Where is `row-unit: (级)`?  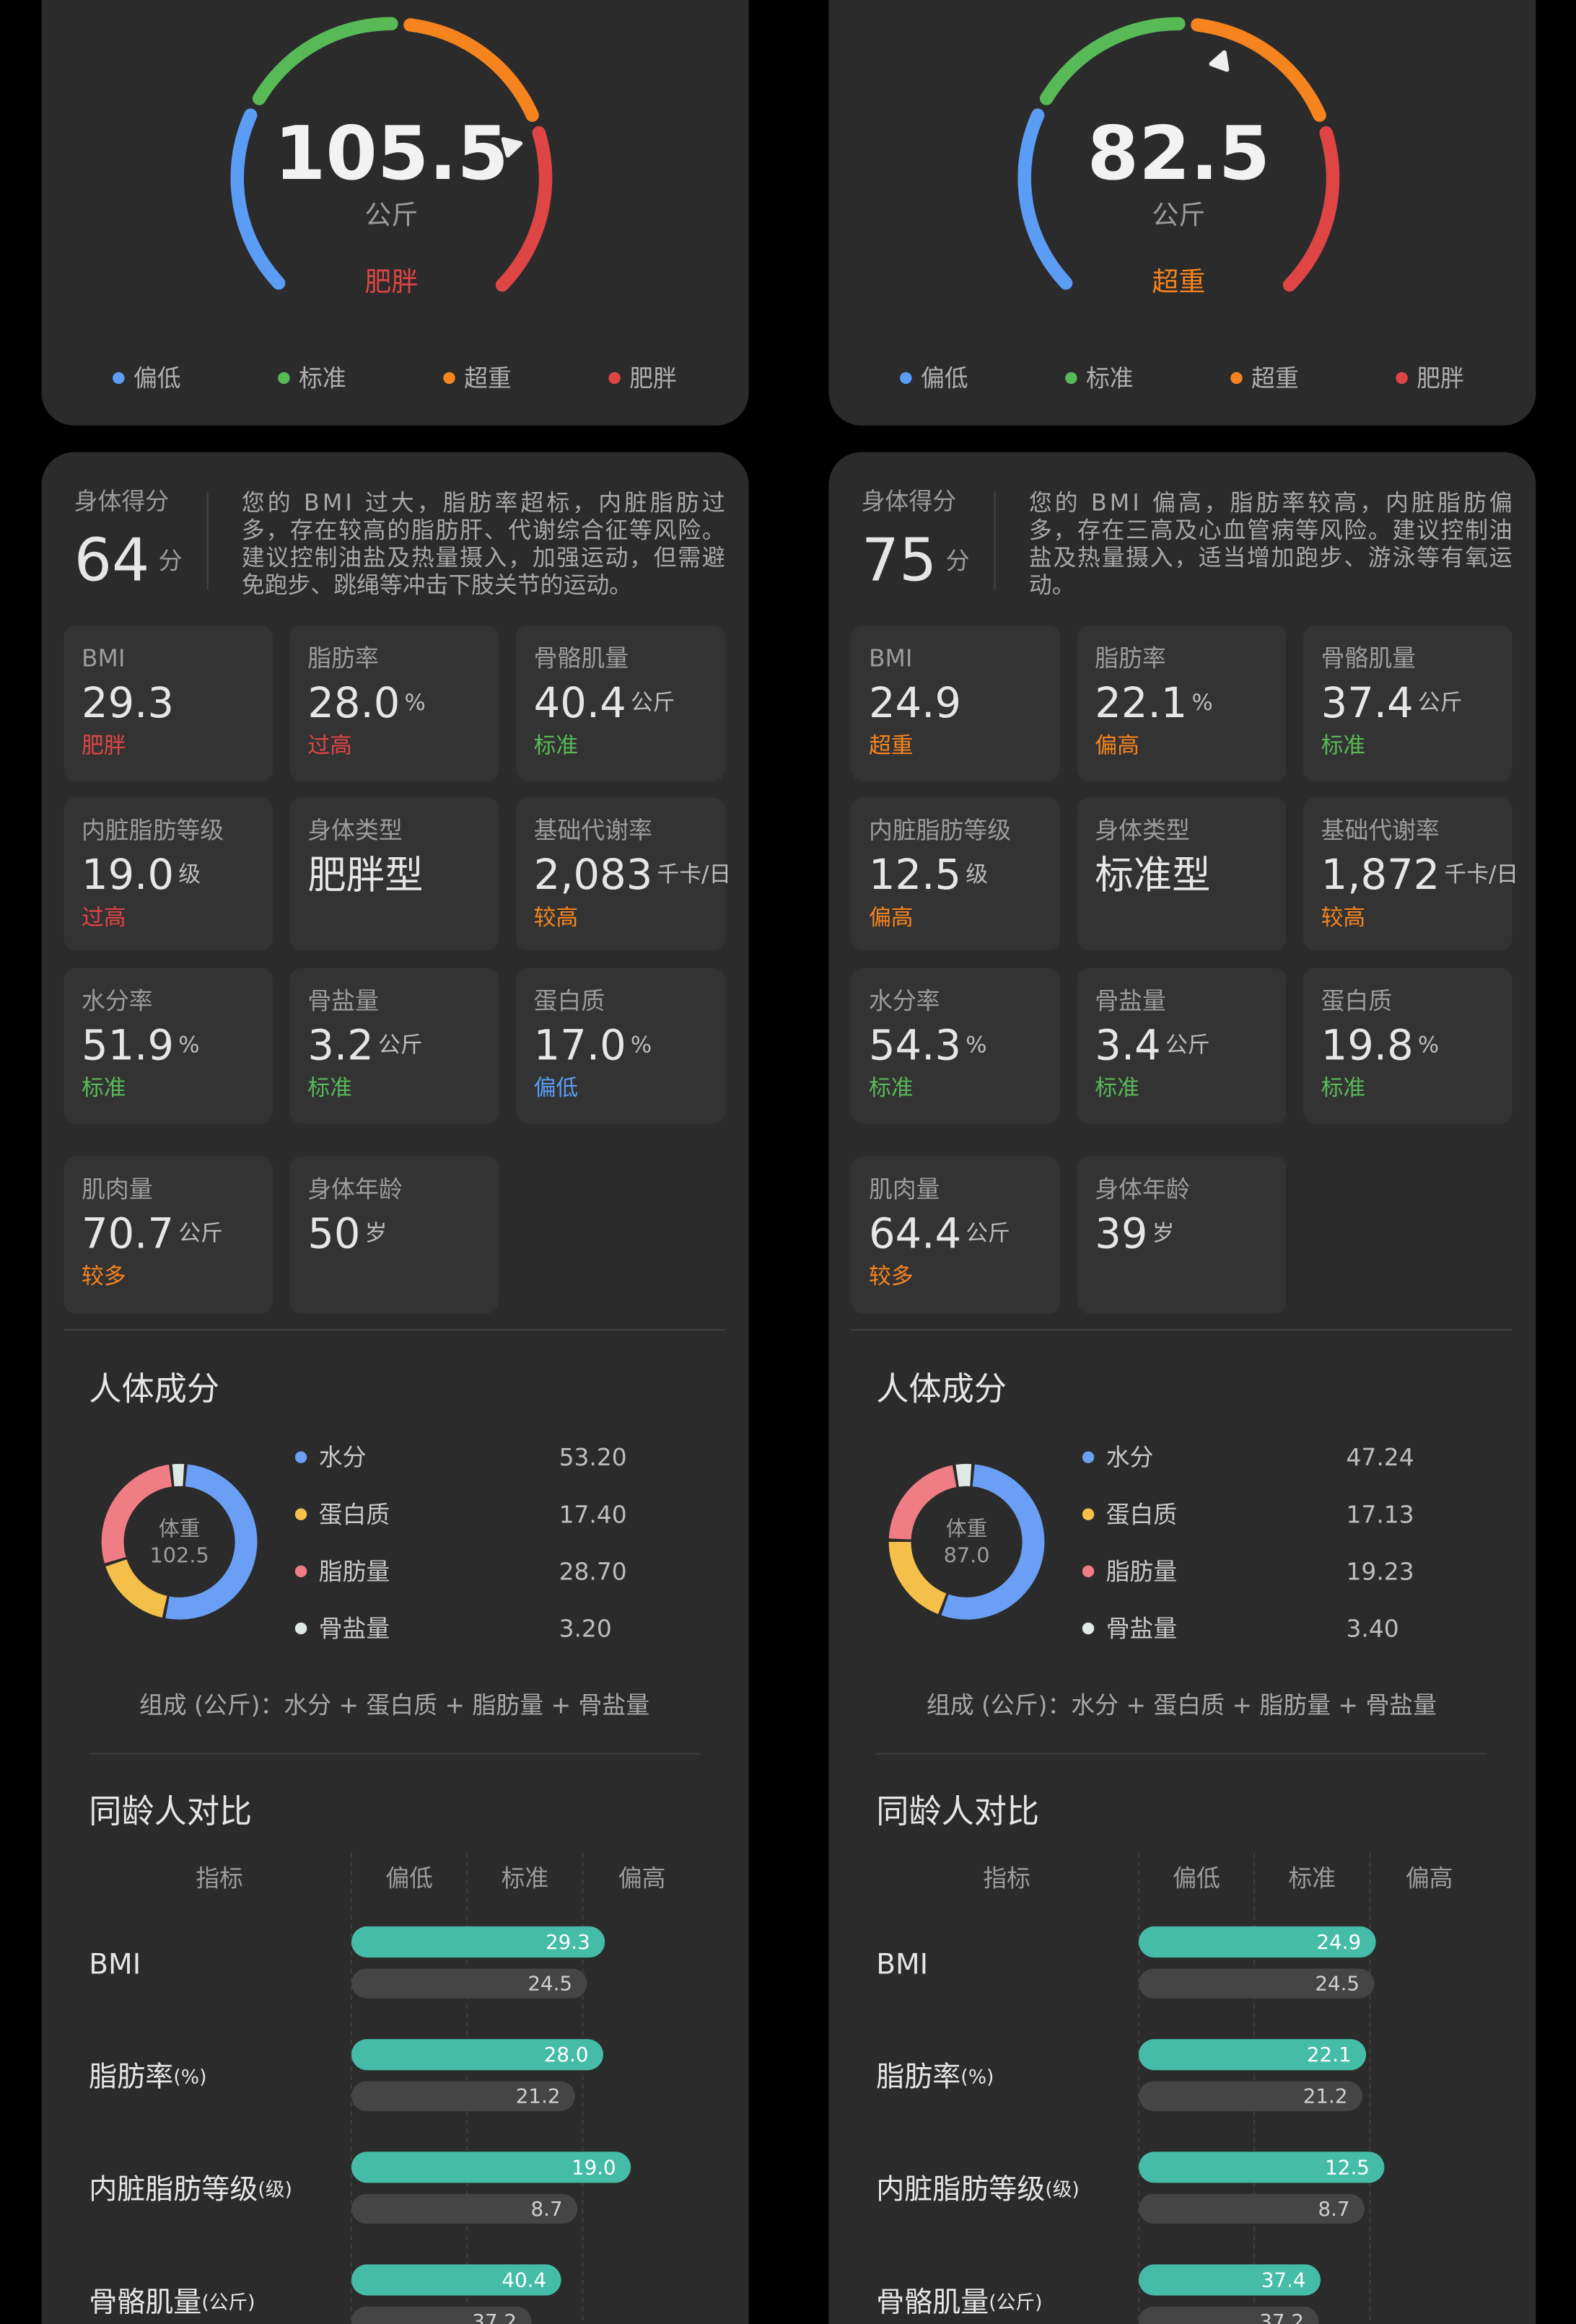 row-unit: (级) is located at coordinates (1062, 2189).